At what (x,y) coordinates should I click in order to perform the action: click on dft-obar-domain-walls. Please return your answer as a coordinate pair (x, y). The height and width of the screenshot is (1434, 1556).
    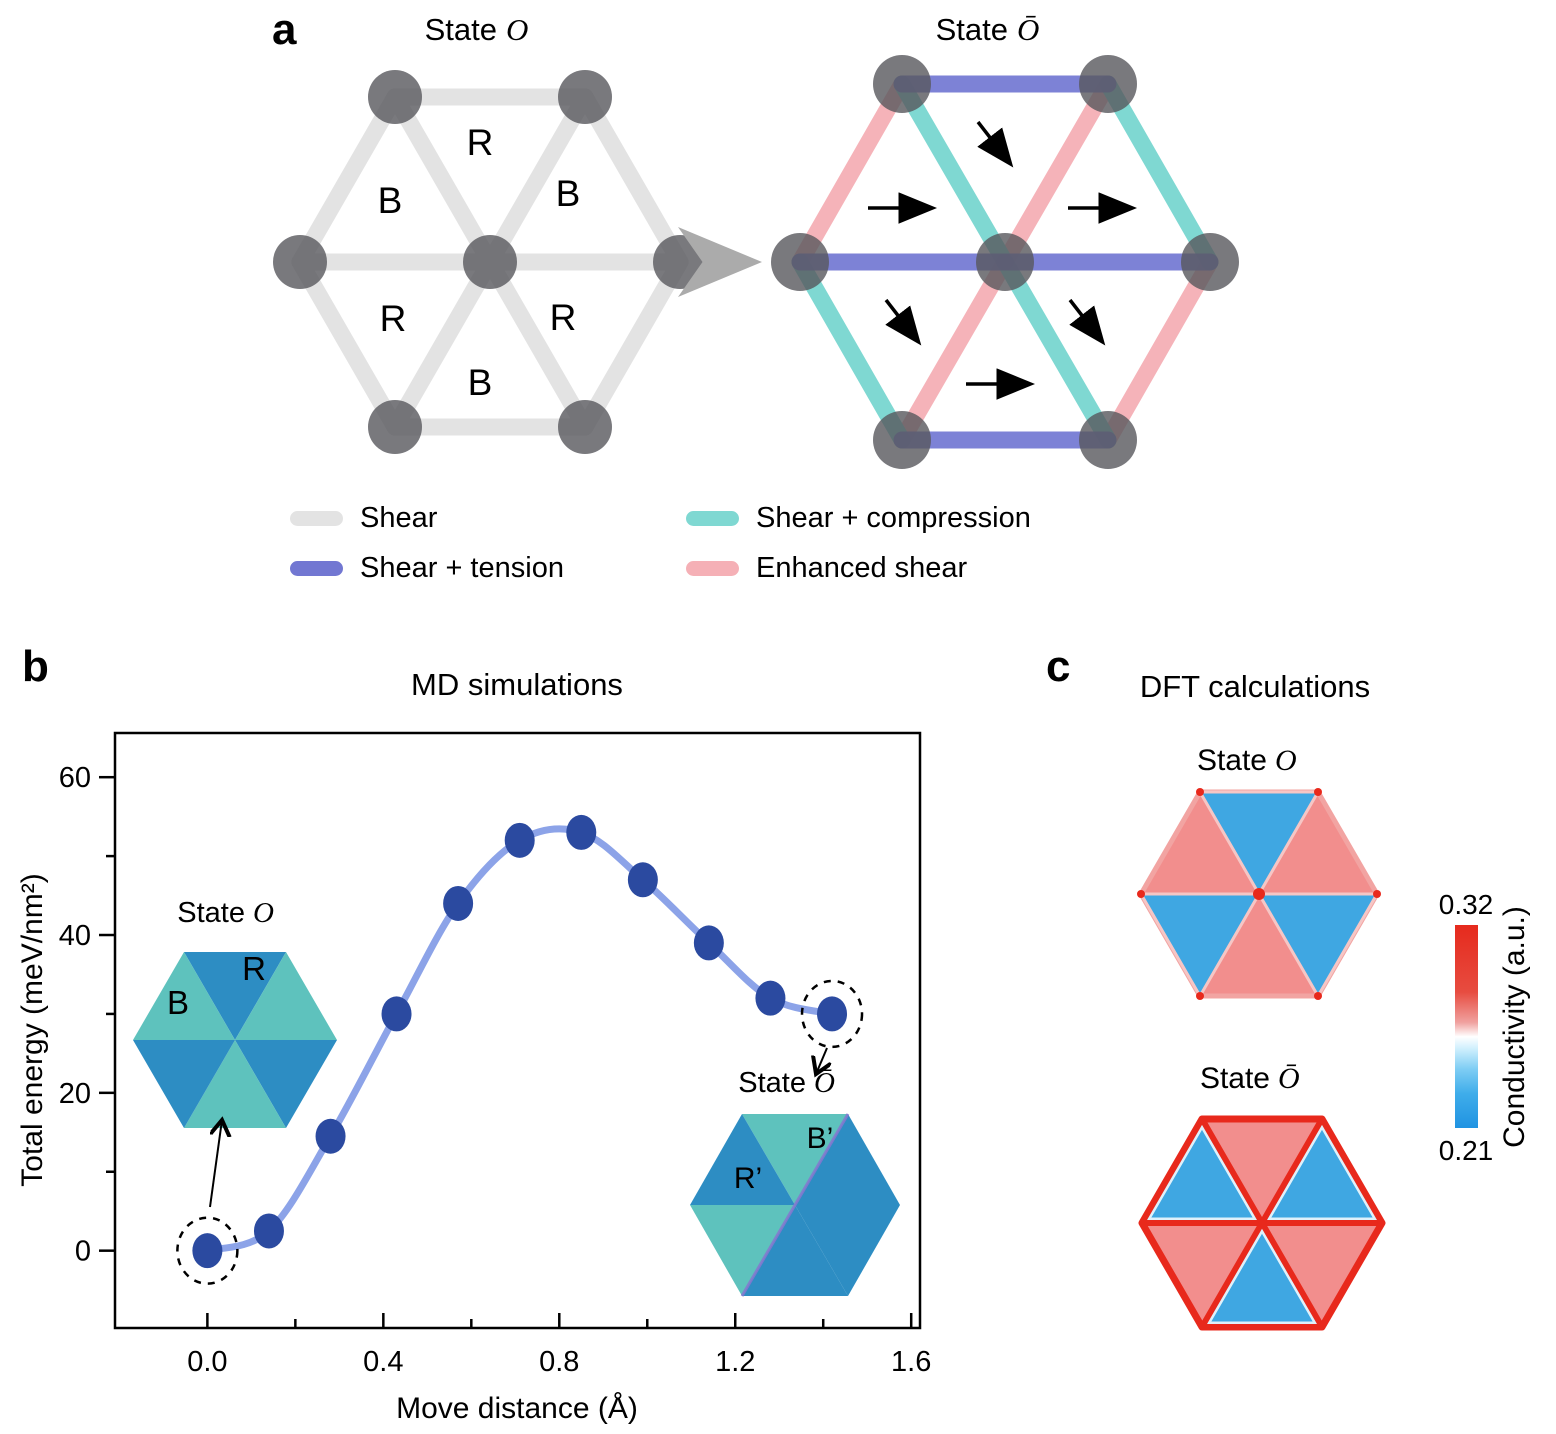
    Looking at the image, I should click on (1262, 1223).